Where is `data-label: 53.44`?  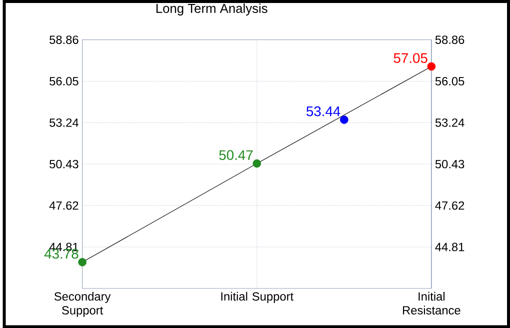
data-label: 53.44 is located at coordinates (323, 111).